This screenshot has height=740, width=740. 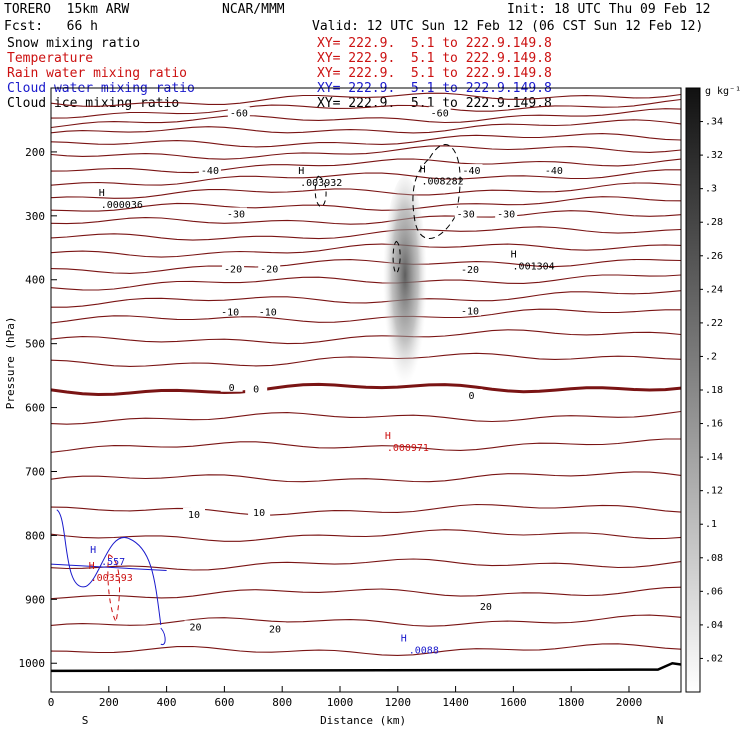 What do you see at coordinates (714, 222) in the screenshot?
I see `colorbar-tick-label: .28` at bounding box center [714, 222].